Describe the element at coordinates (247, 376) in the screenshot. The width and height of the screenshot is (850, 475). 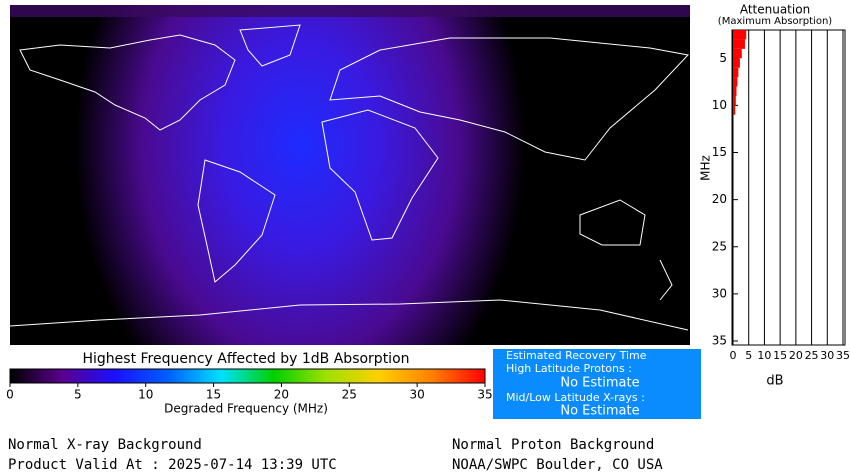
I see `colorbar-gradient` at that location.